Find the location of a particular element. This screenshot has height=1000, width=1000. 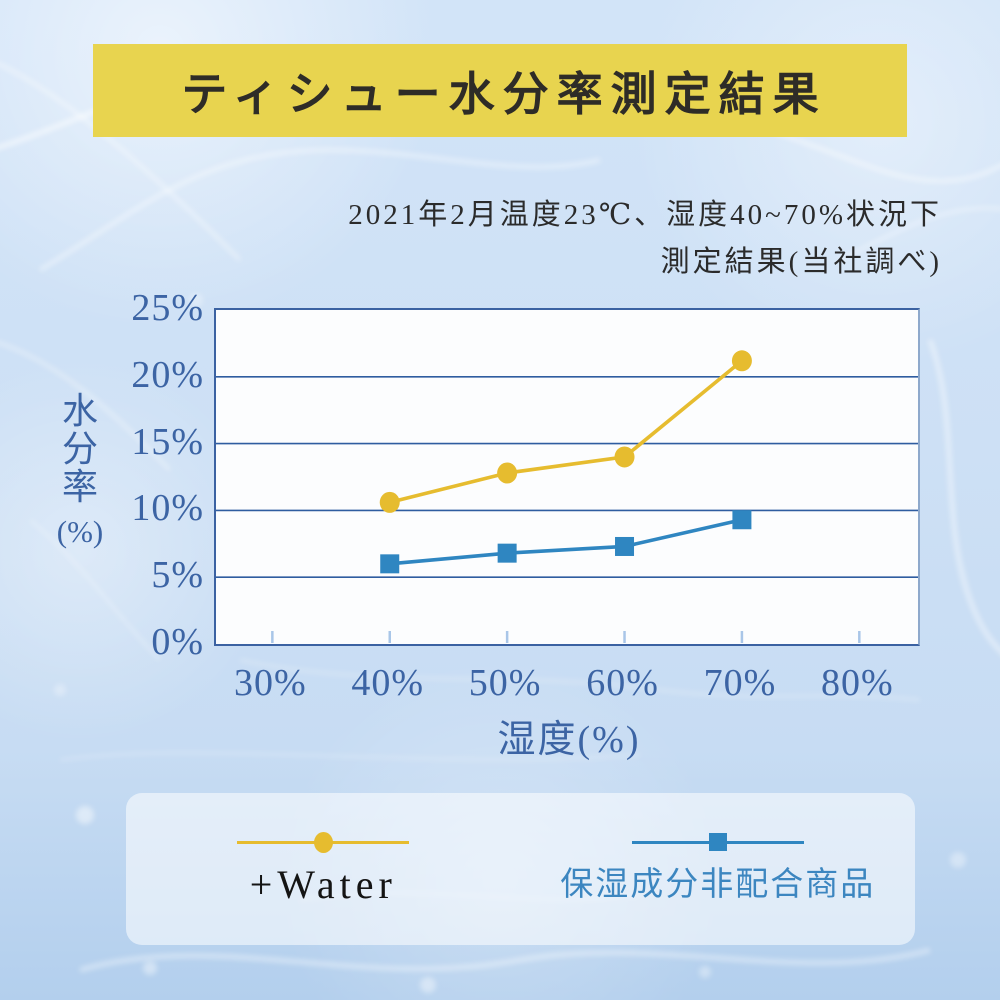

x-tick-label: 70% is located at coordinates (740, 683).